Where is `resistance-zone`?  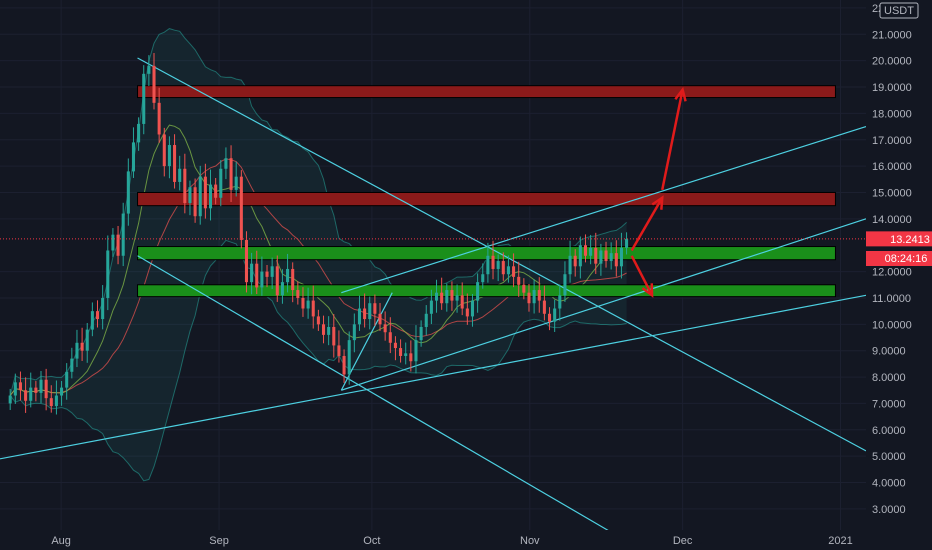
resistance-zone is located at coordinates (486, 92).